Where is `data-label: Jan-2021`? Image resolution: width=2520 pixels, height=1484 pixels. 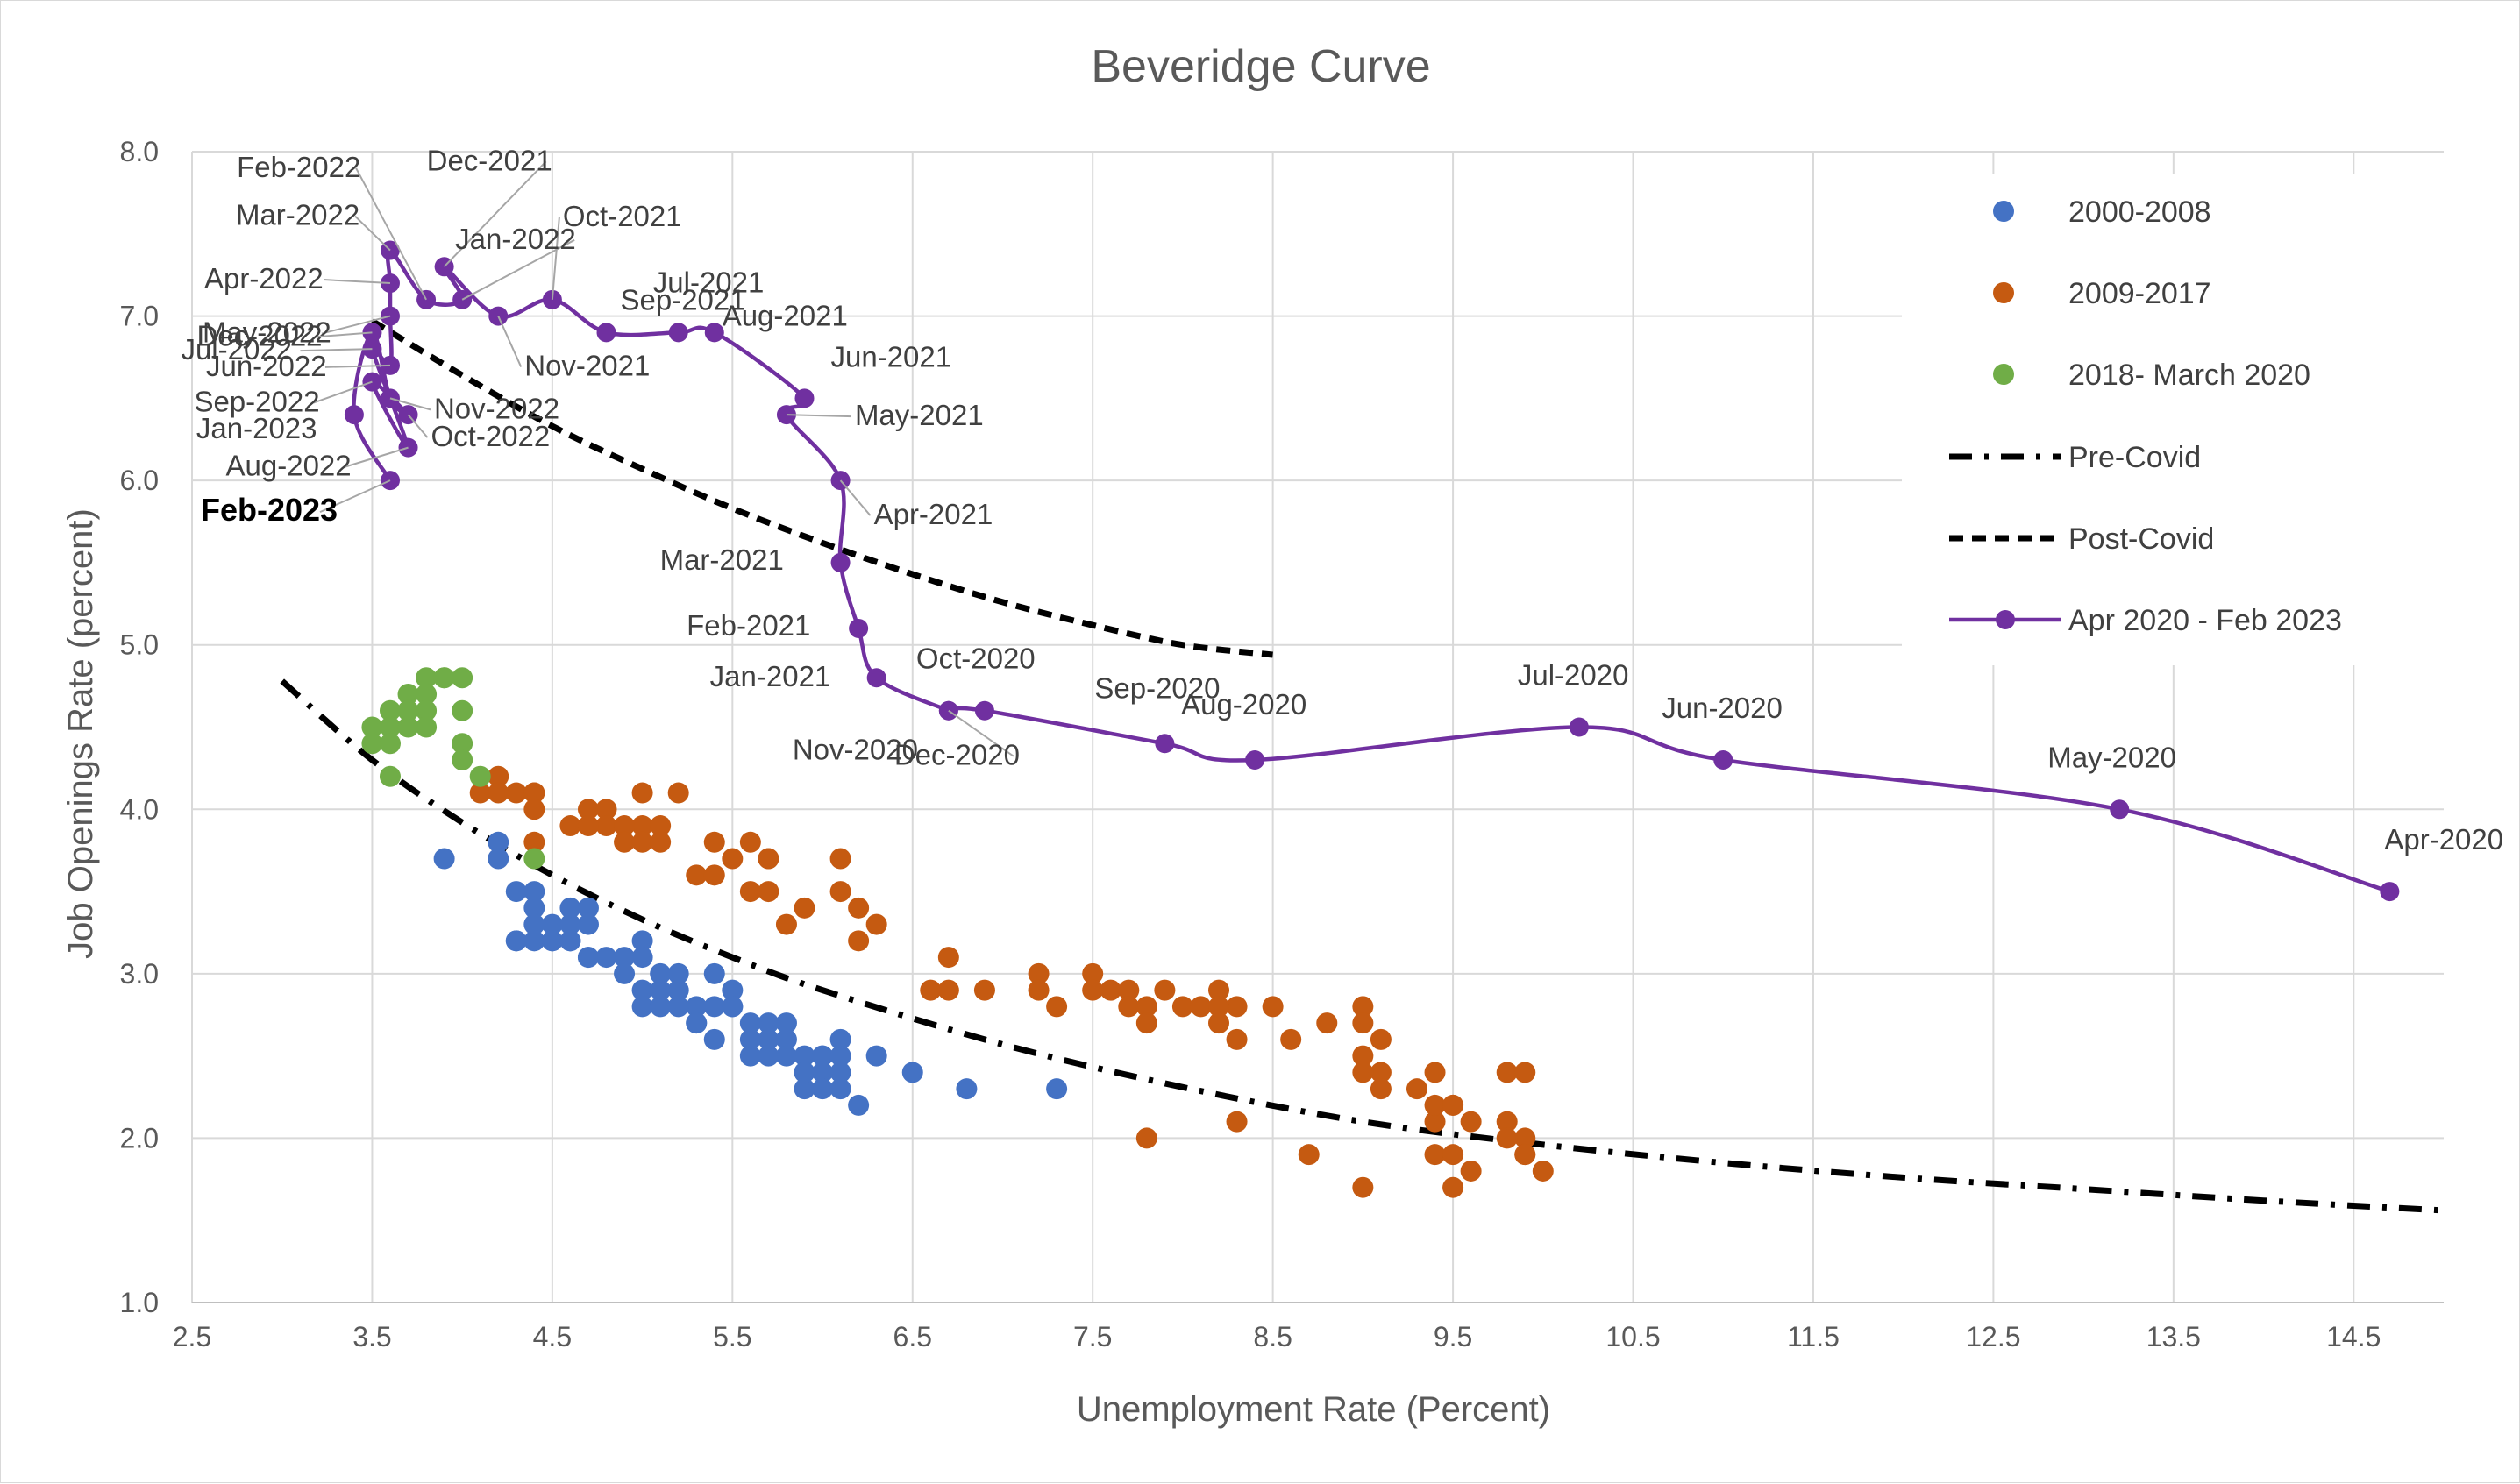
data-label: Jan-2021 is located at coordinates (770, 676).